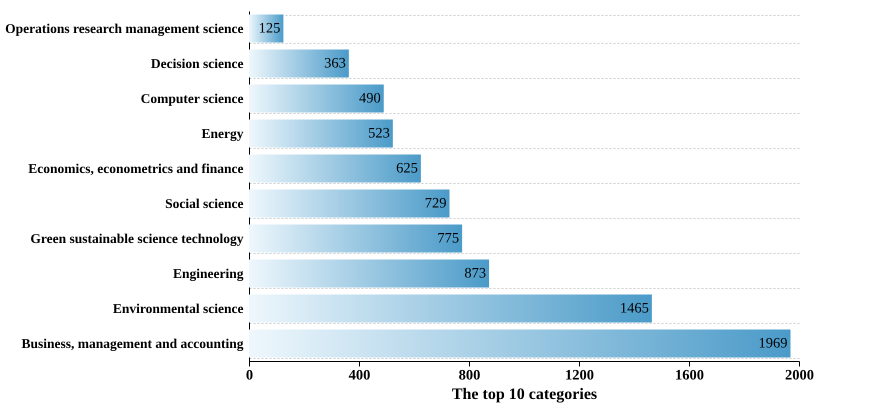 The image size is (893, 413). Describe the element at coordinates (269, 28) in the screenshot. I see `data-label: 125` at that location.